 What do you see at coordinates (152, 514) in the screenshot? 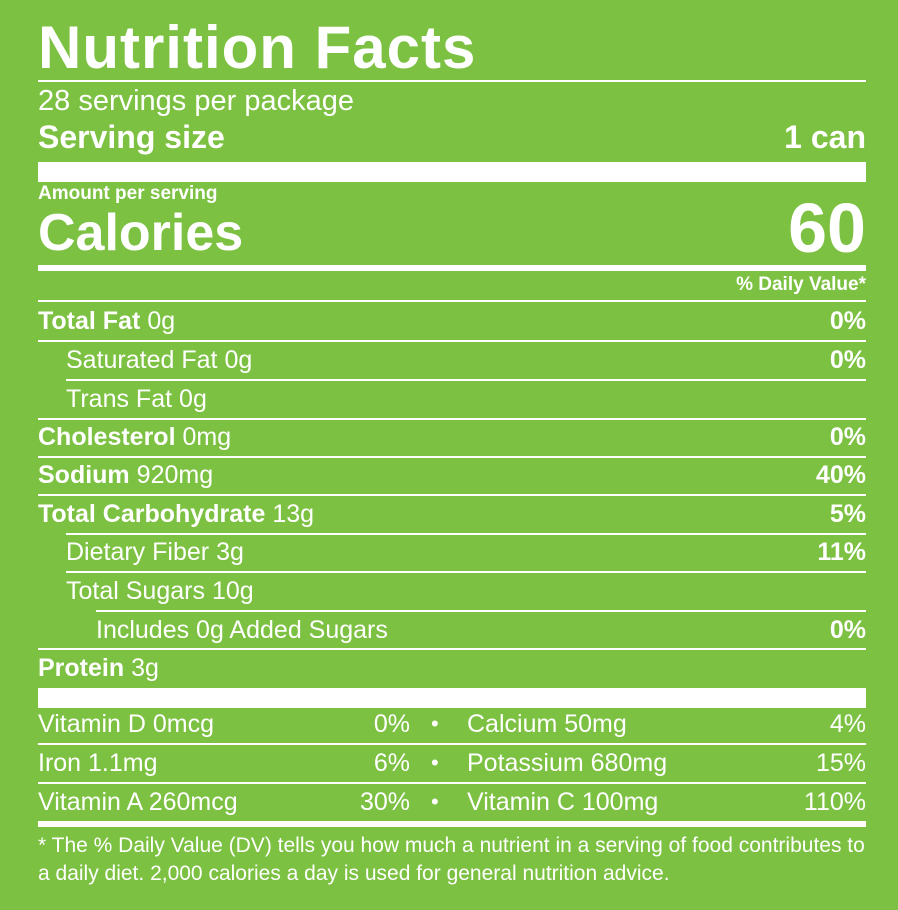
I see `nutrient-name: Total Carbohydrate` at bounding box center [152, 514].